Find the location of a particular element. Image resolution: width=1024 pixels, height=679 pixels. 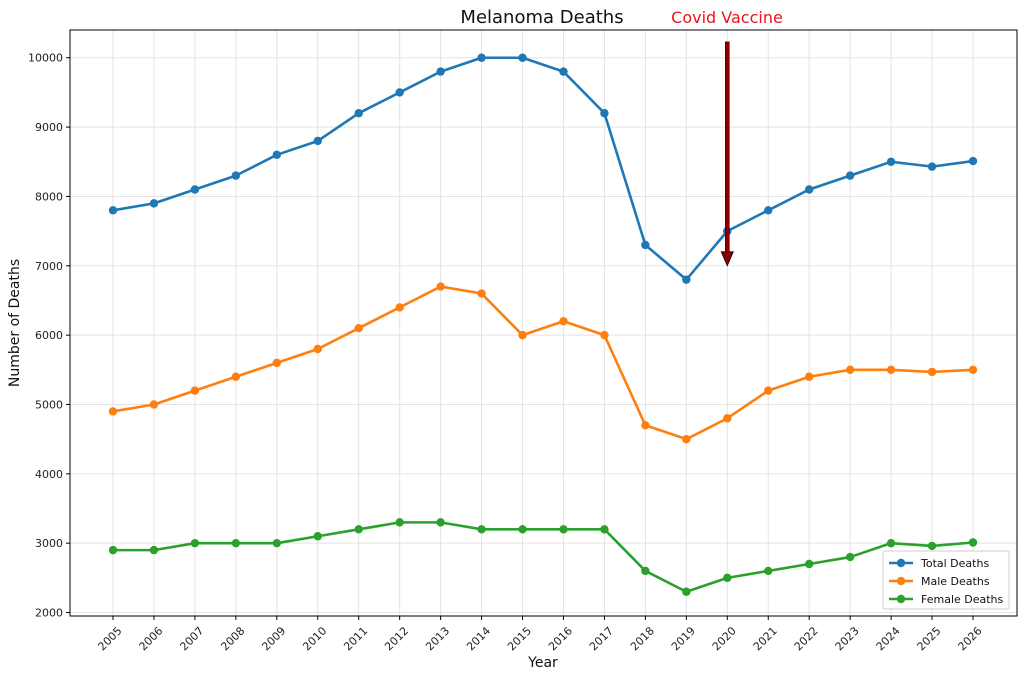

legend-item-female-deaths: Female Deaths is located at coordinates (946, 599).